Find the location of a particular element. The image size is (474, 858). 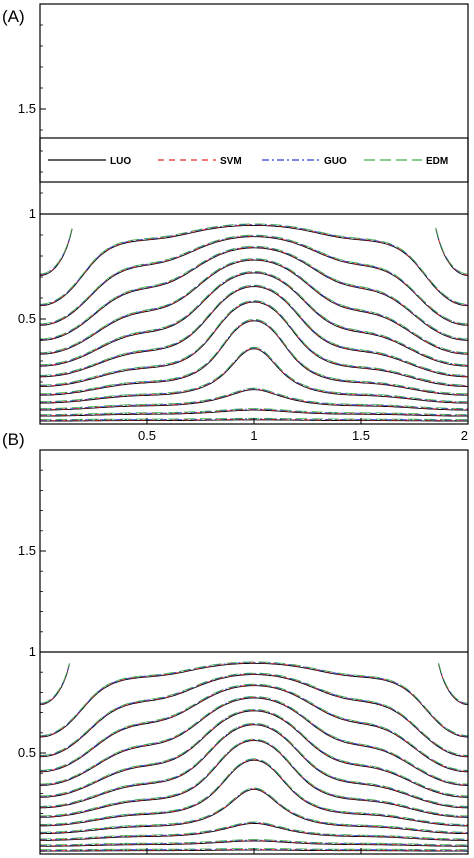

panel-label-a: (A) is located at coordinates (13, 16).